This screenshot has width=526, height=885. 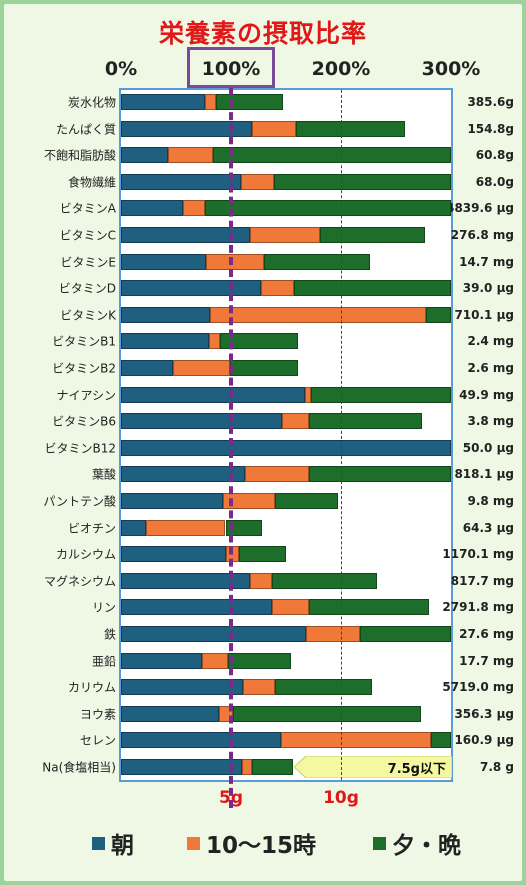 What do you see at coordinates (490, 501) in the screenshot?
I see `total-amount-label: 9.8 mg` at bounding box center [490, 501].